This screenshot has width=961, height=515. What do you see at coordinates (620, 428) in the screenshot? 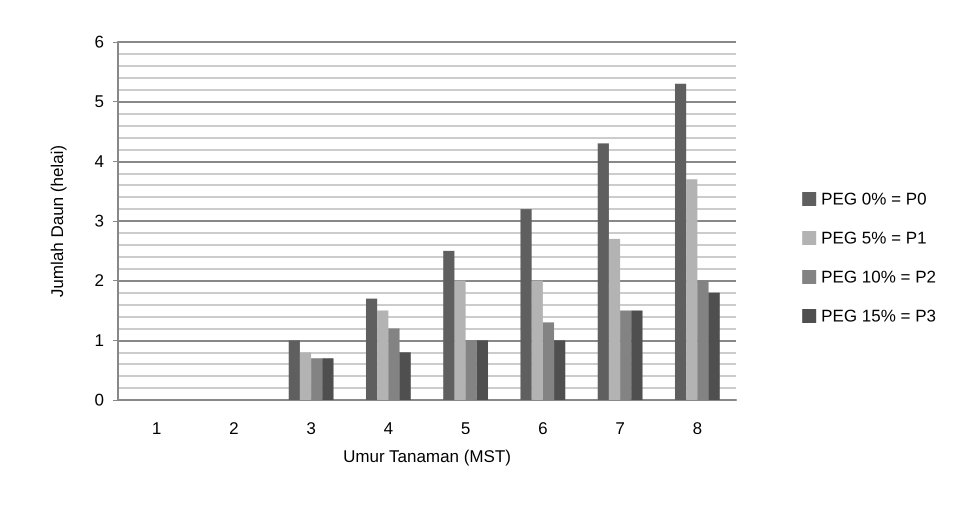
I see `x-tick-label: 7` at bounding box center [620, 428].